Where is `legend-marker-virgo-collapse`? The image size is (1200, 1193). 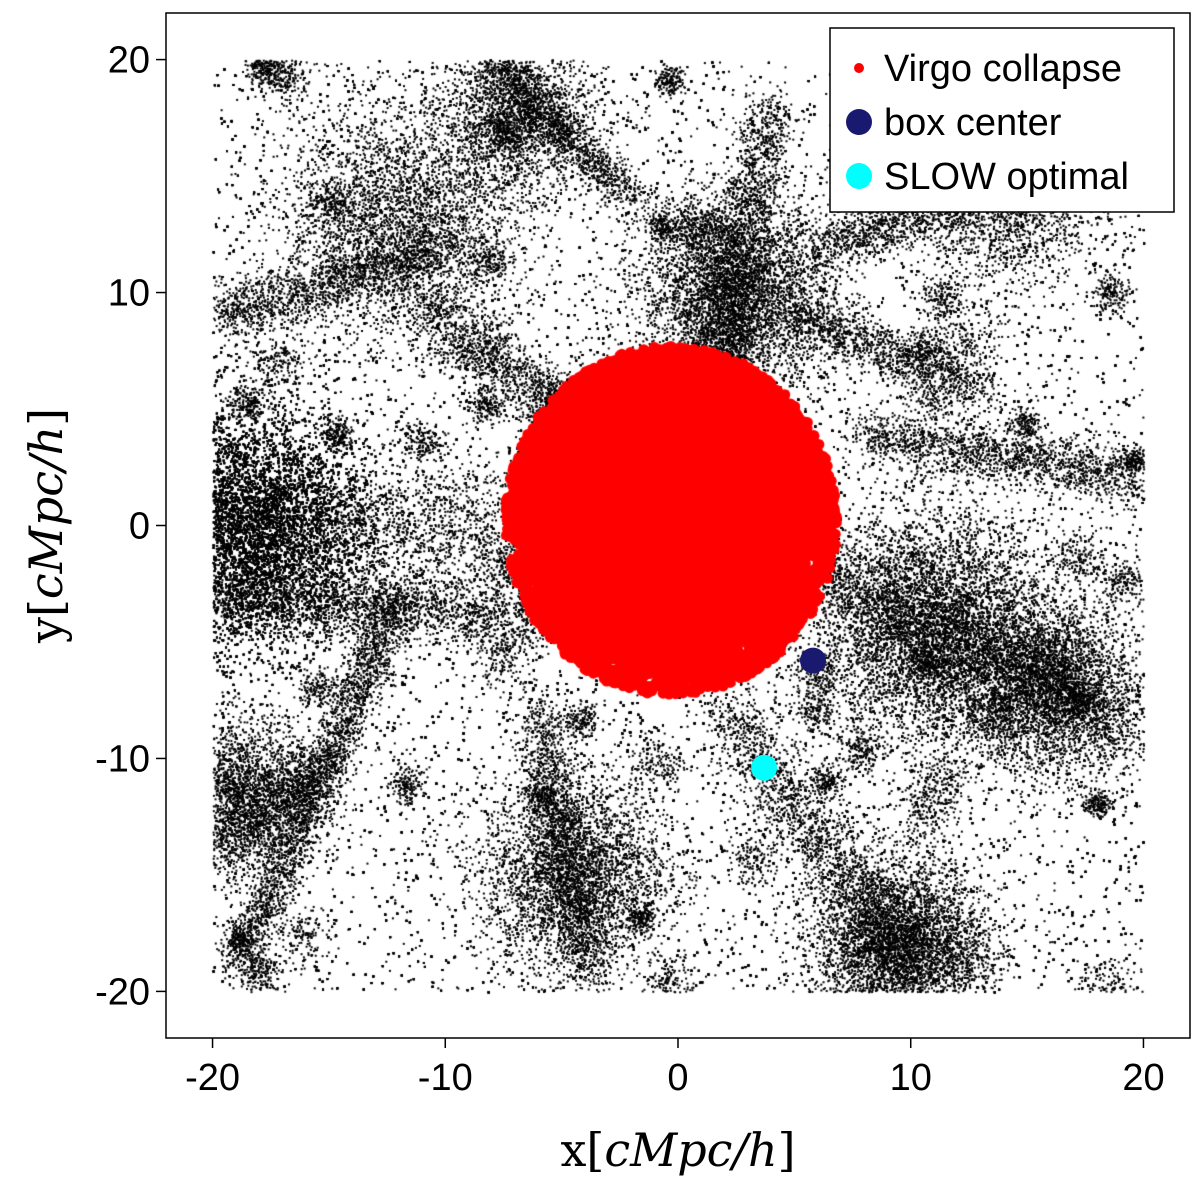
legend-marker-virgo-collapse is located at coordinates (859, 68).